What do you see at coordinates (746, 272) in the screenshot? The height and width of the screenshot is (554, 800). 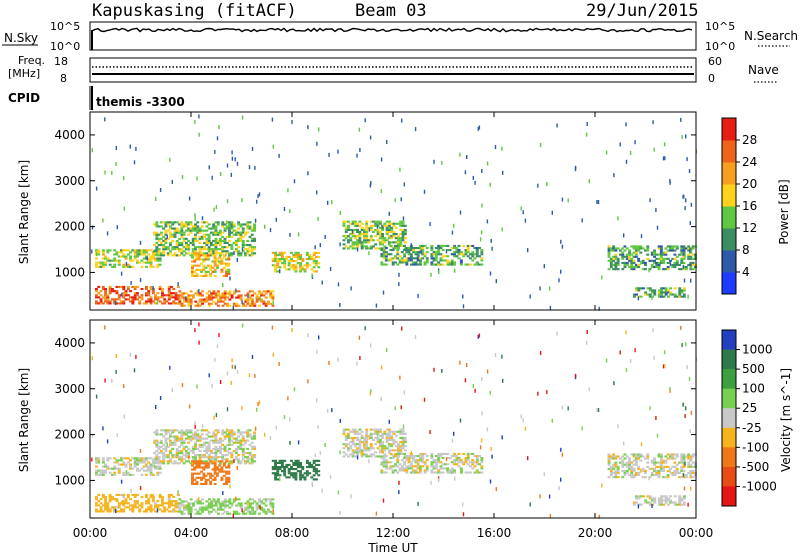 I see `power-colorbar-tick-label: 4` at bounding box center [746, 272].